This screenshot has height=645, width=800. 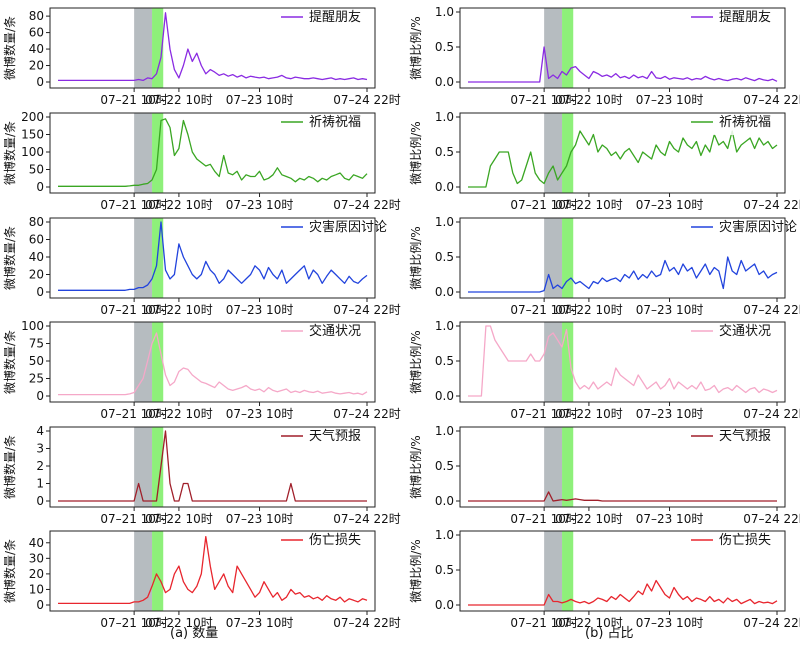 I want to click on legend-label-count-2: 灾害原因讨论, so click(x=348, y=227).